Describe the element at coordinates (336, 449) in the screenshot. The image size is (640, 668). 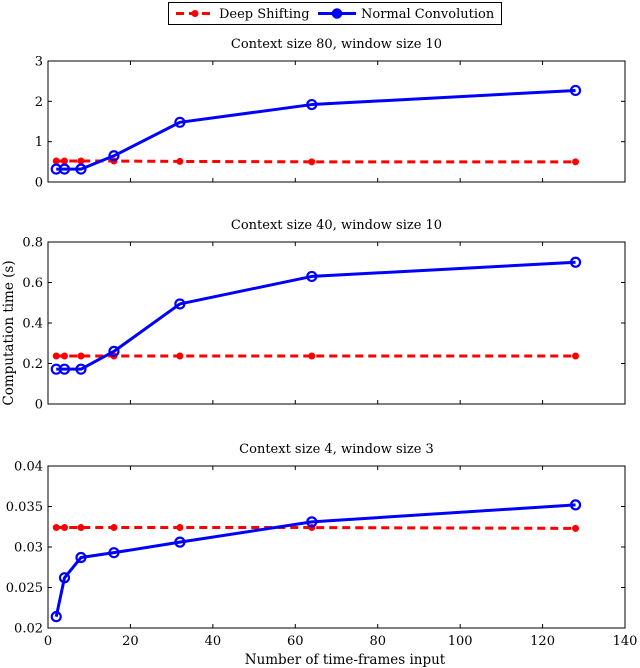
I see `panel-title: Context size 4, window size 3` at that location.